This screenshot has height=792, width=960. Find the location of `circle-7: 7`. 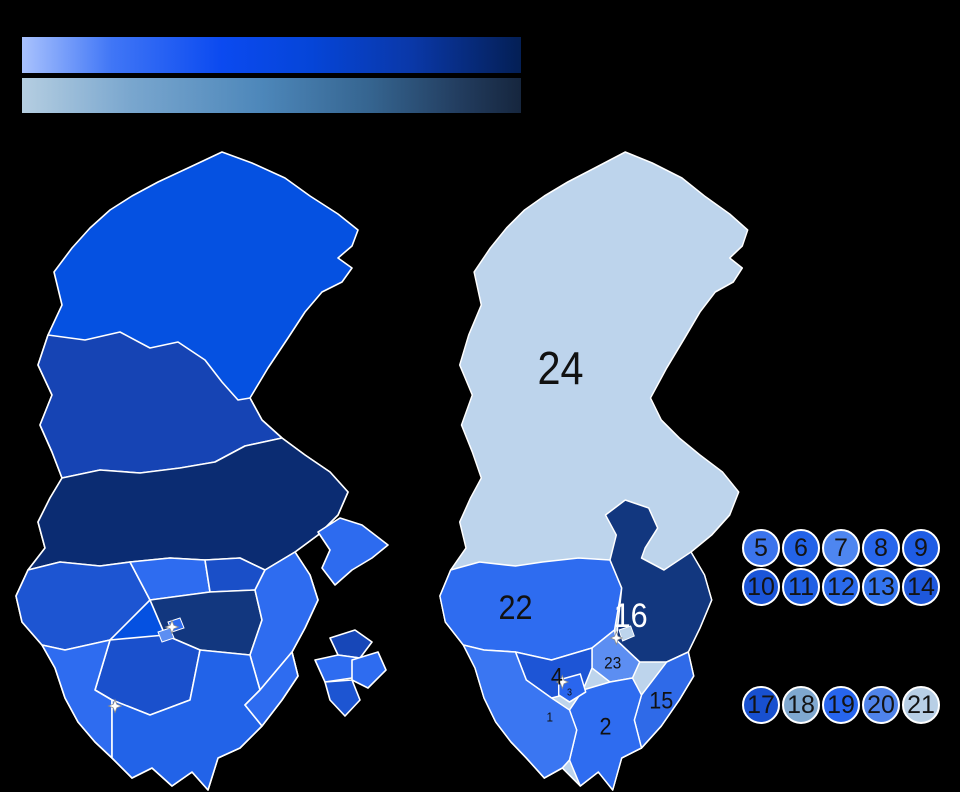

circle-7: 7 is located at coordinates (841, 548).